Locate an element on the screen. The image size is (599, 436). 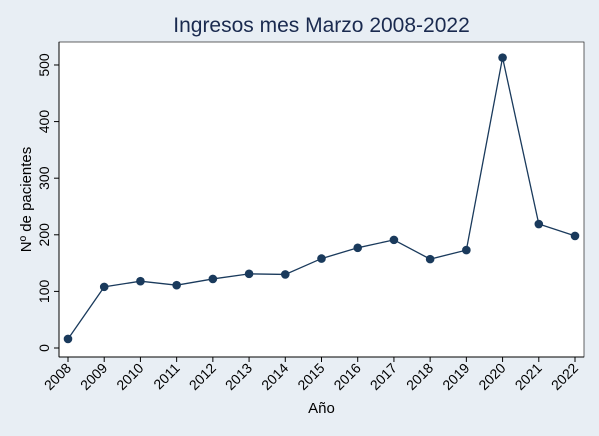
y-tick-label: 200 is located at coordinates (44, 235).